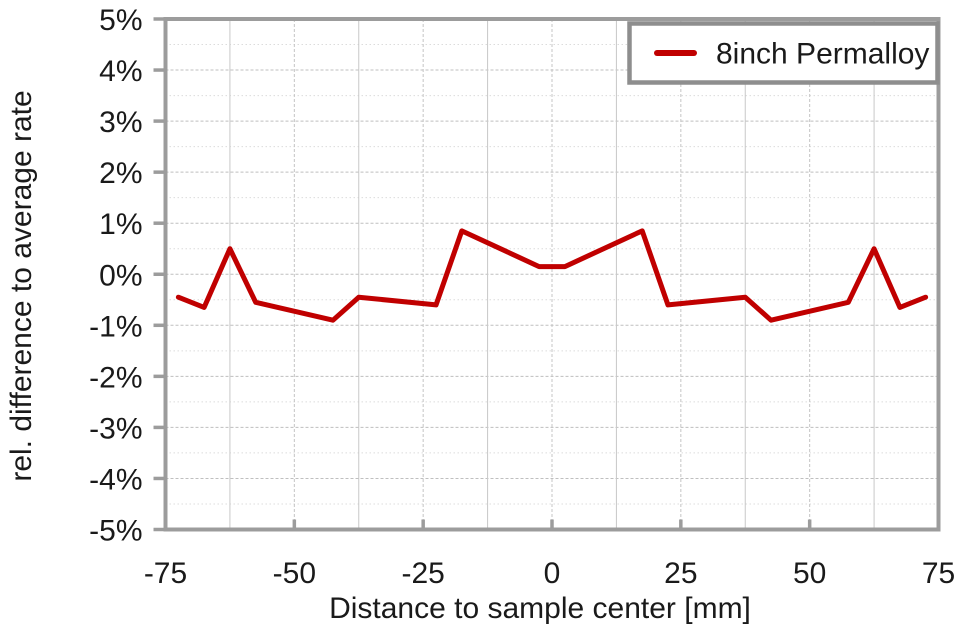 The height and width of the screenshot is (628, 975). I want to click on data-series, so click(552, 275).